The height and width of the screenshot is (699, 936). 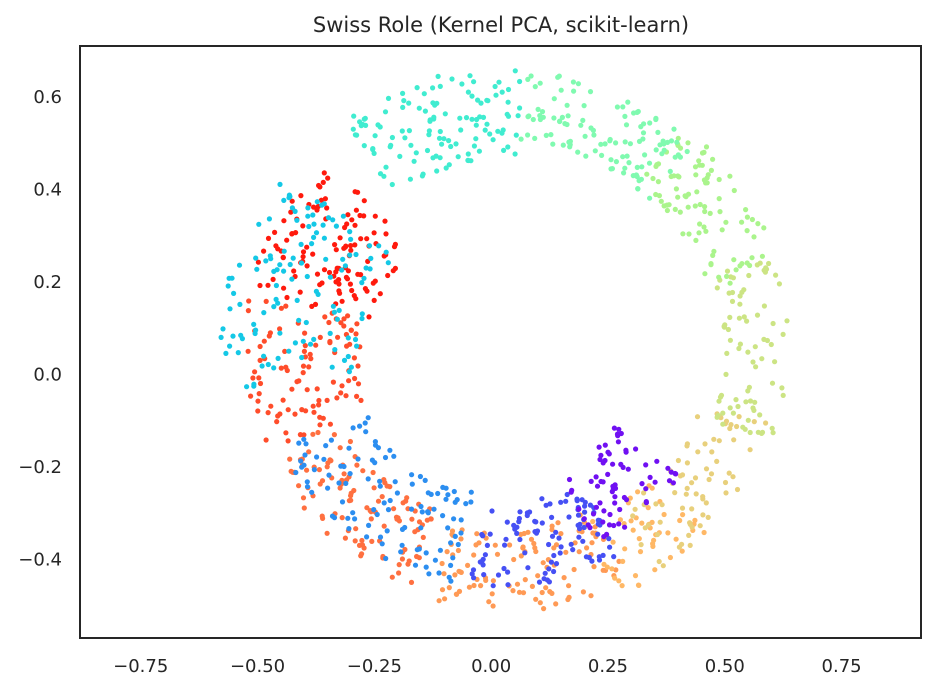 I want to click on x-tick-label: −0.25, so click(x=374, y=666).